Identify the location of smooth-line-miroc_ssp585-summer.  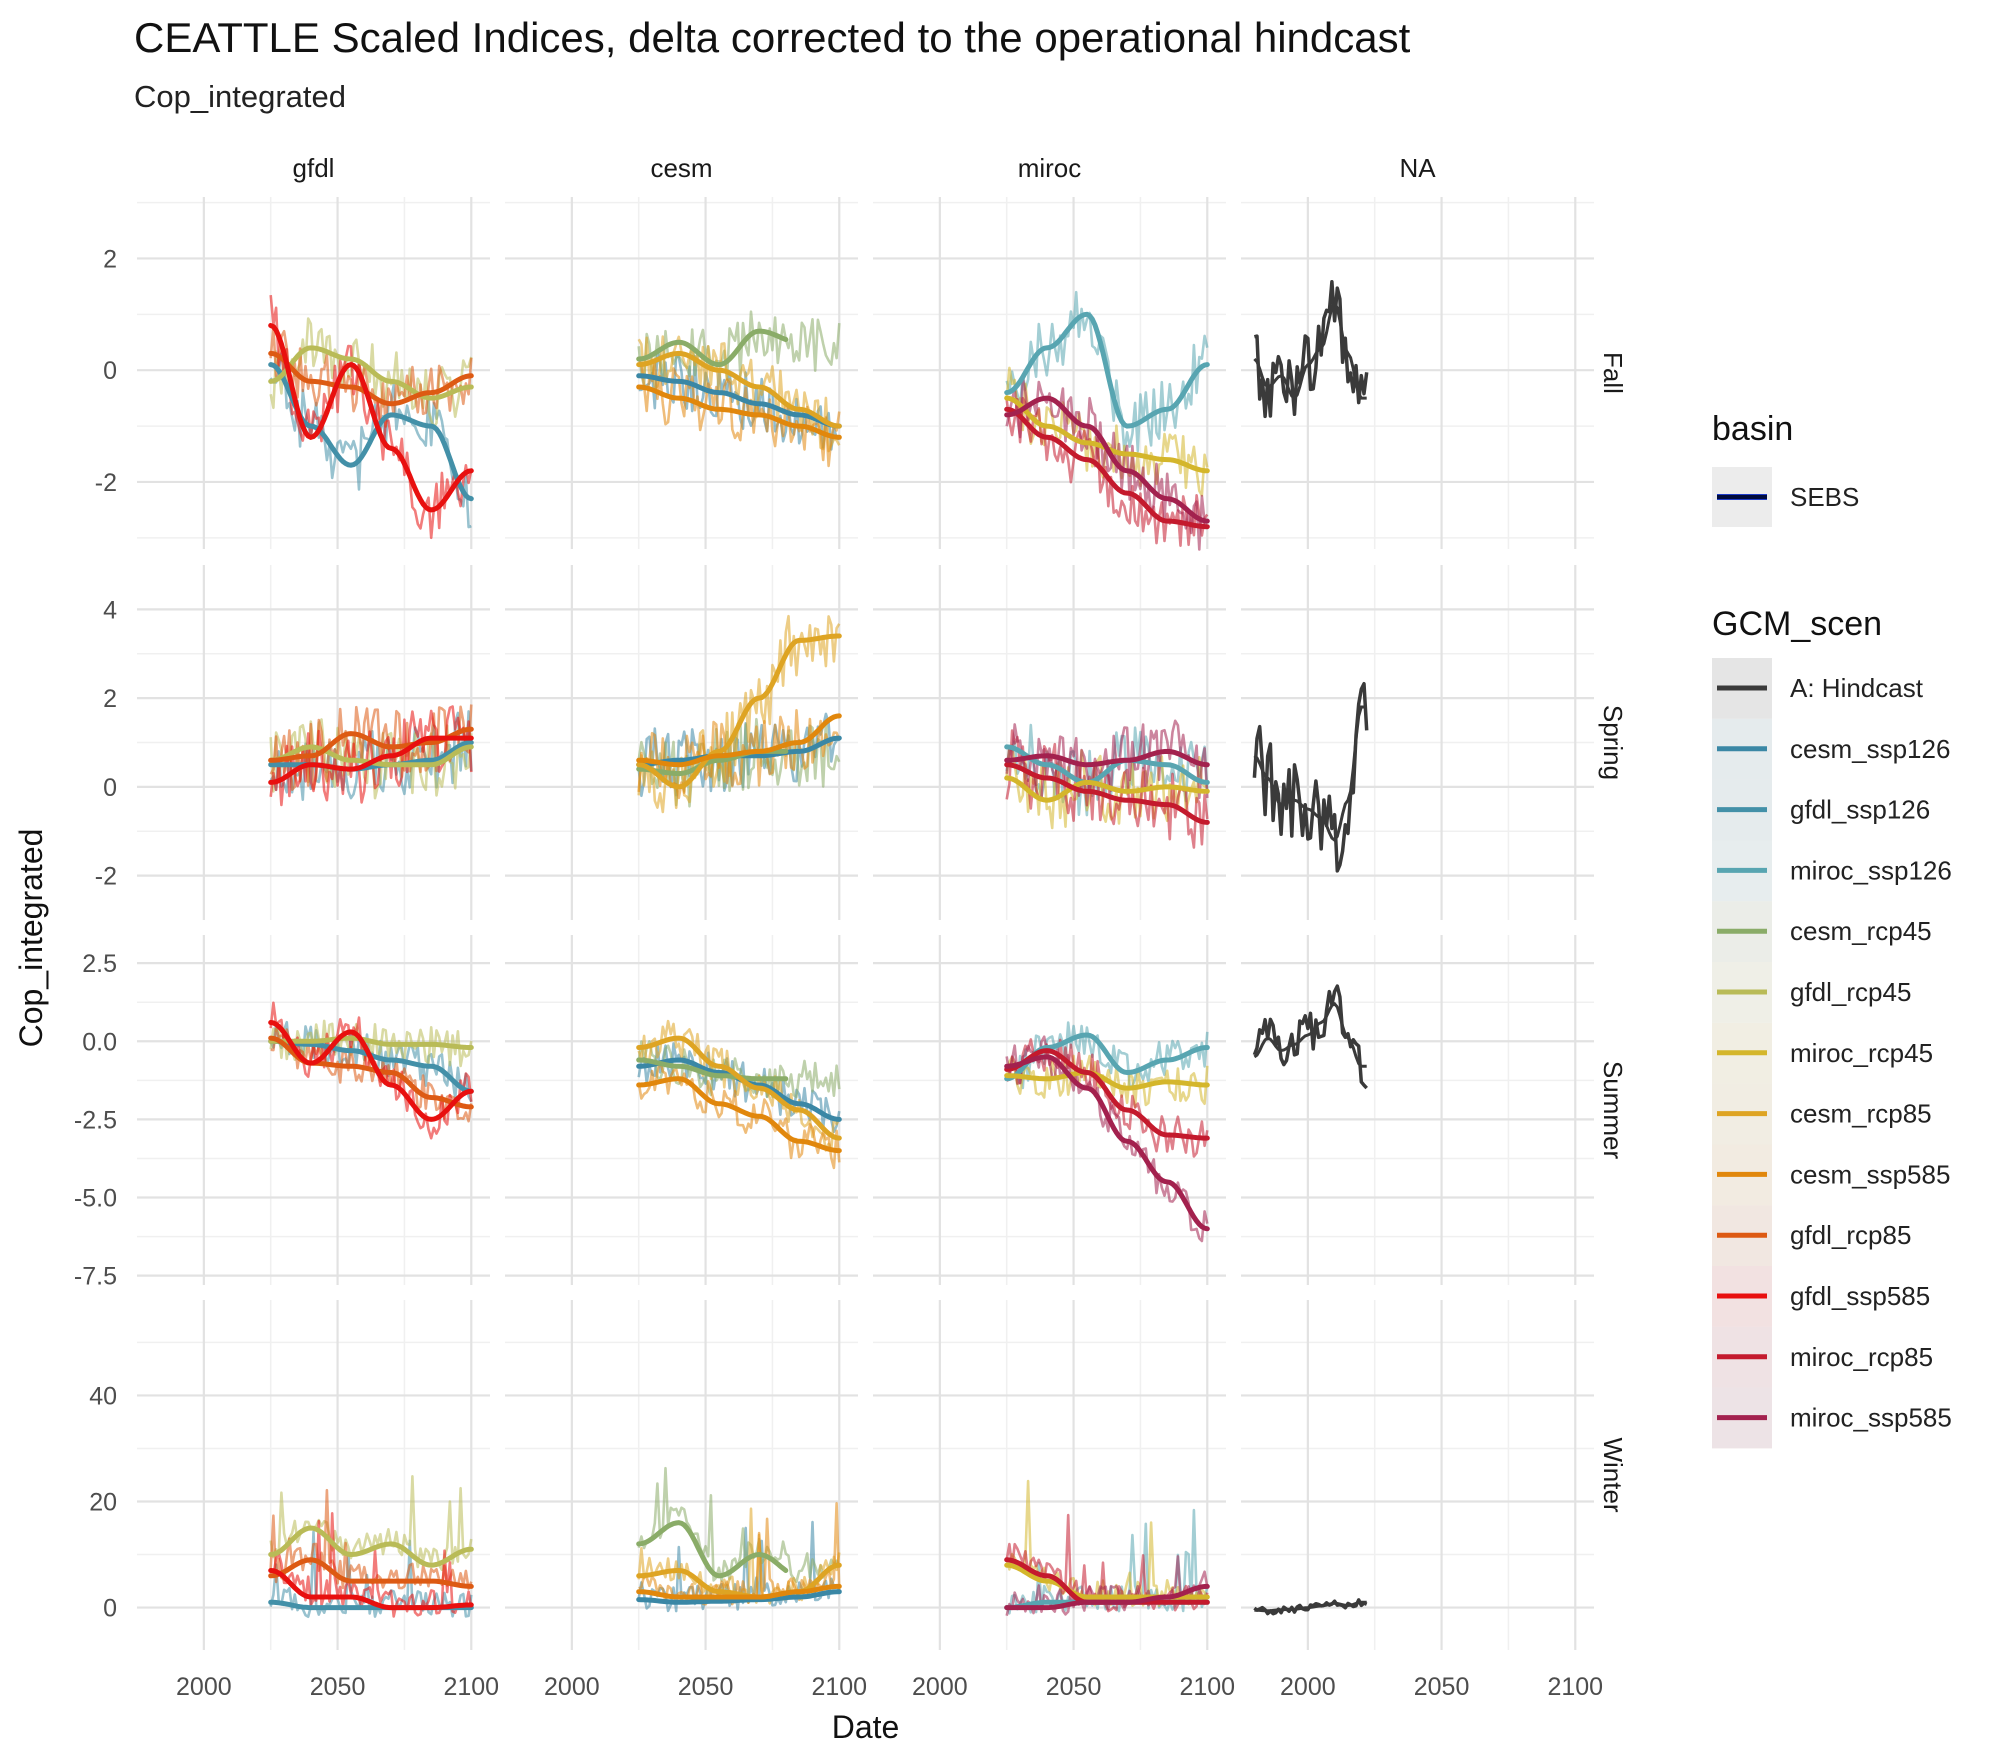
(1107, 1143).